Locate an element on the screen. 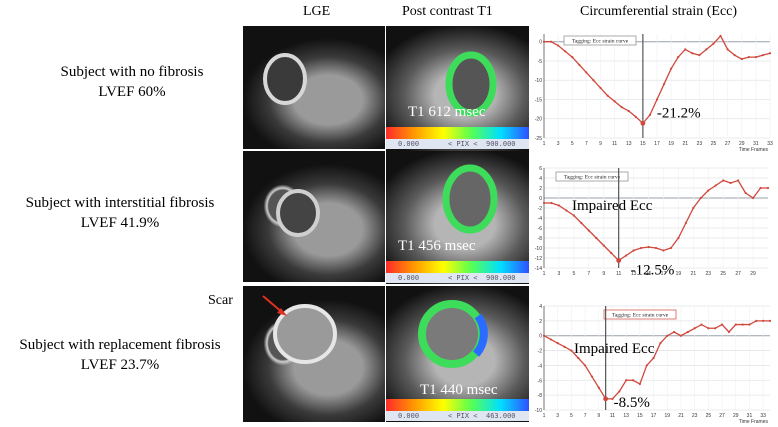  impaired-ecc-label: Impaired Ecc is located at coordinates (614, 349).